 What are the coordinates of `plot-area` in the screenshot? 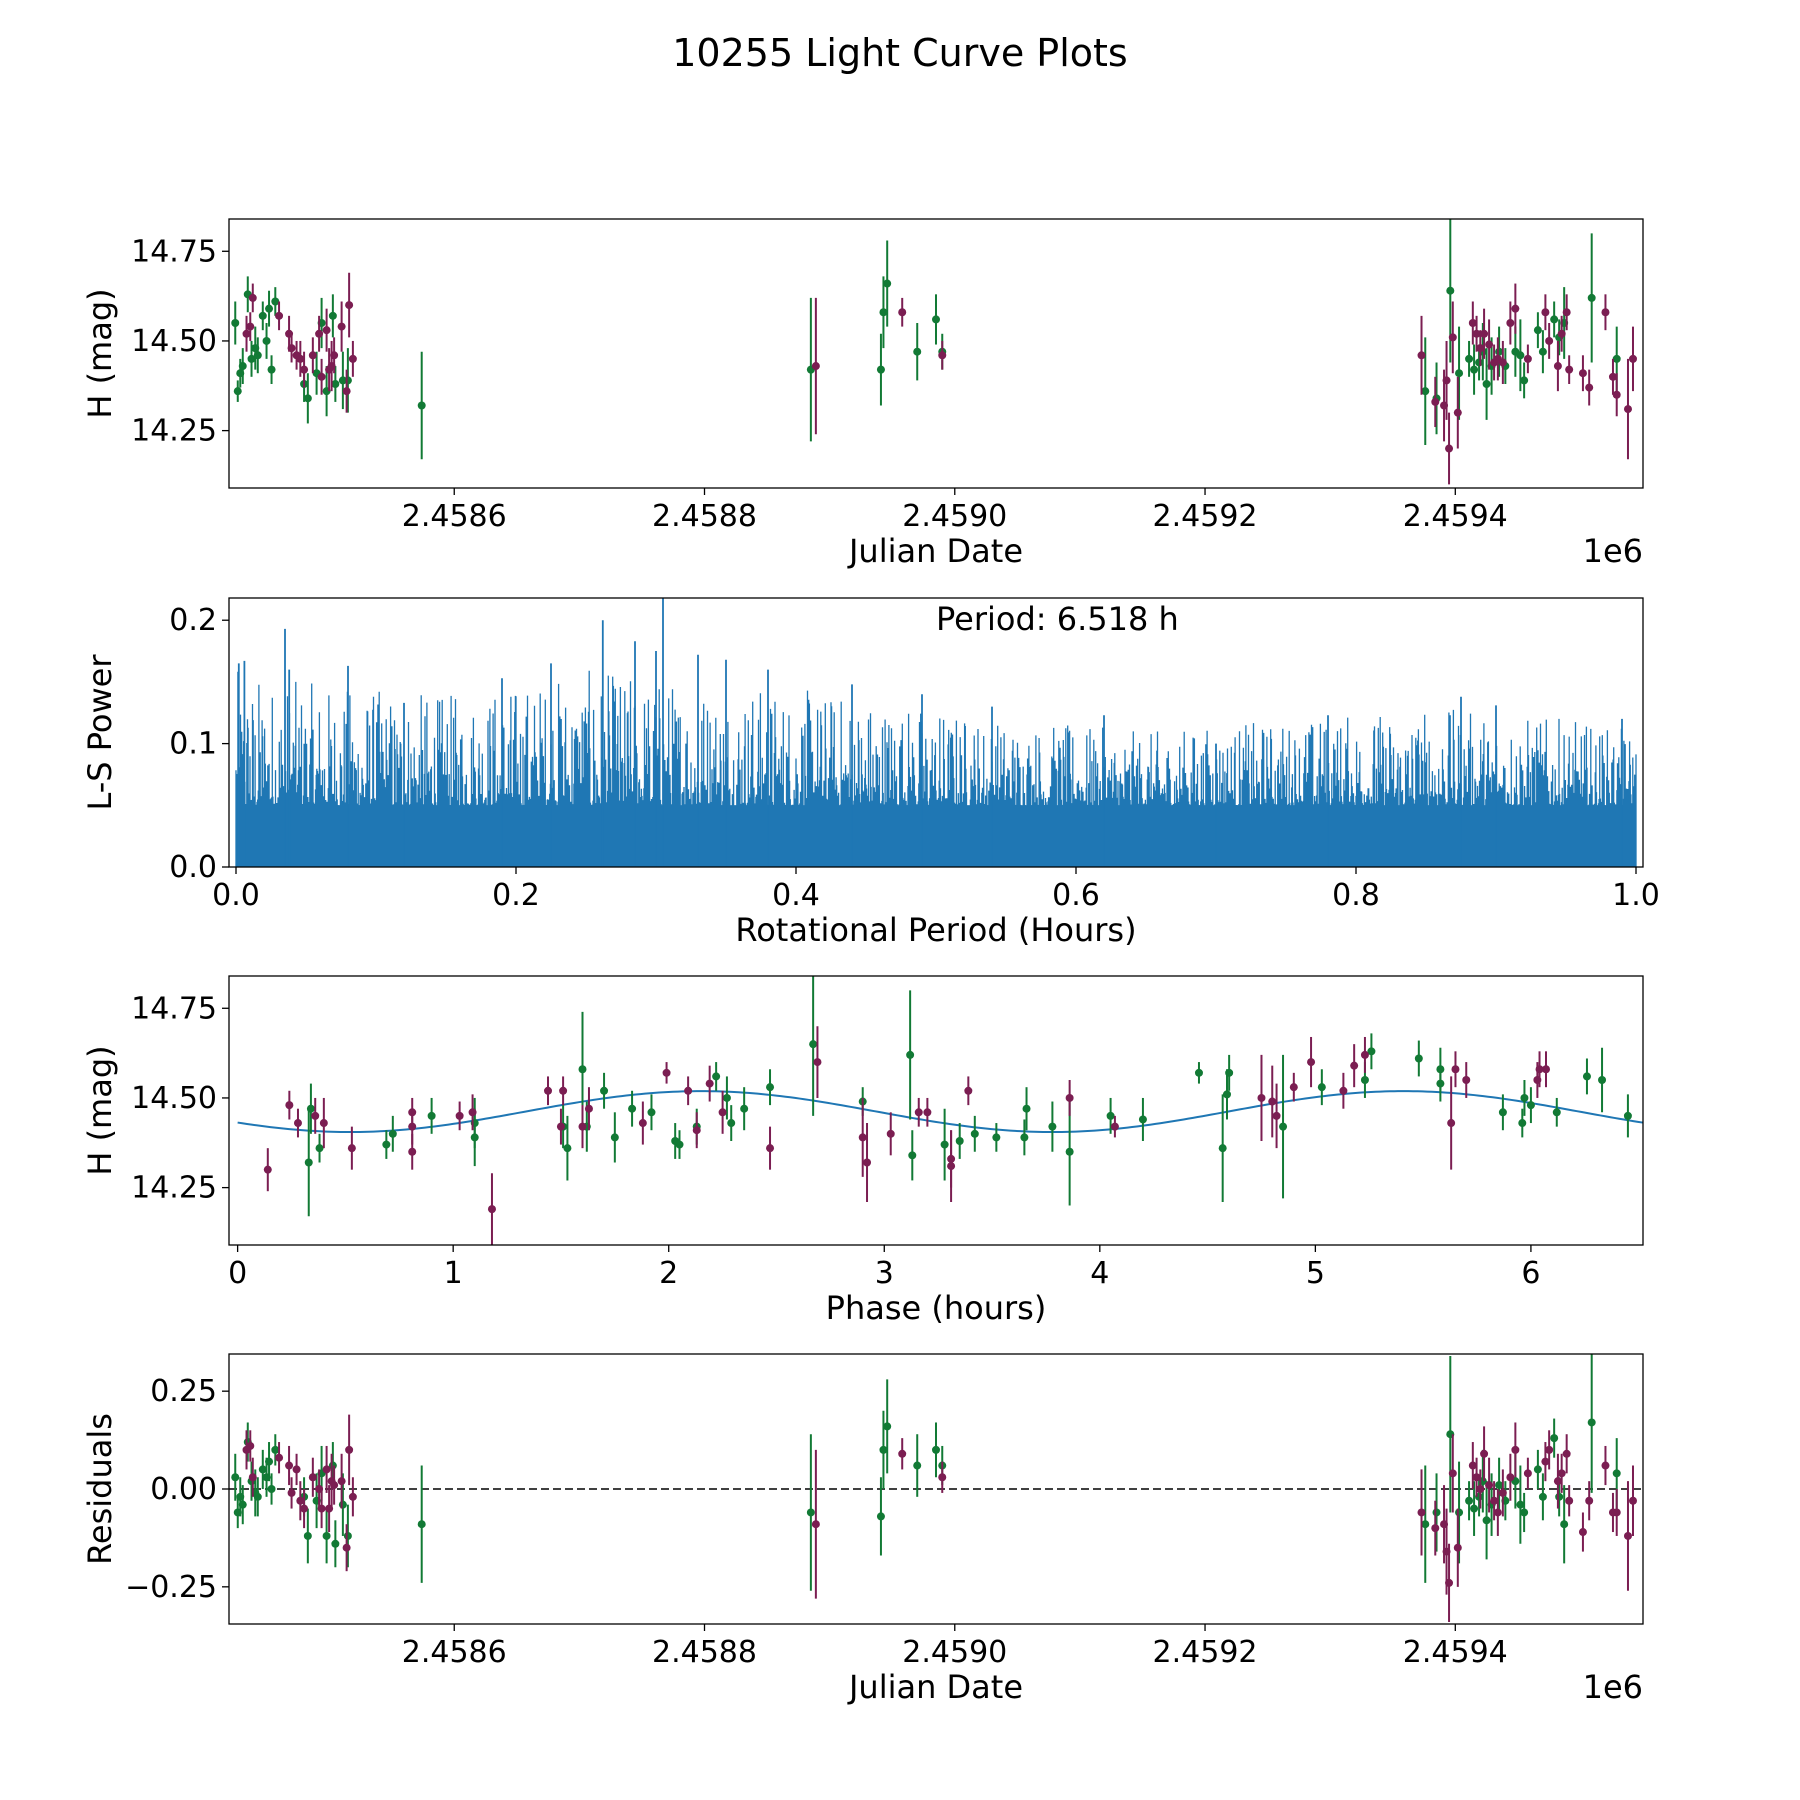 It's located at (940, 1110).